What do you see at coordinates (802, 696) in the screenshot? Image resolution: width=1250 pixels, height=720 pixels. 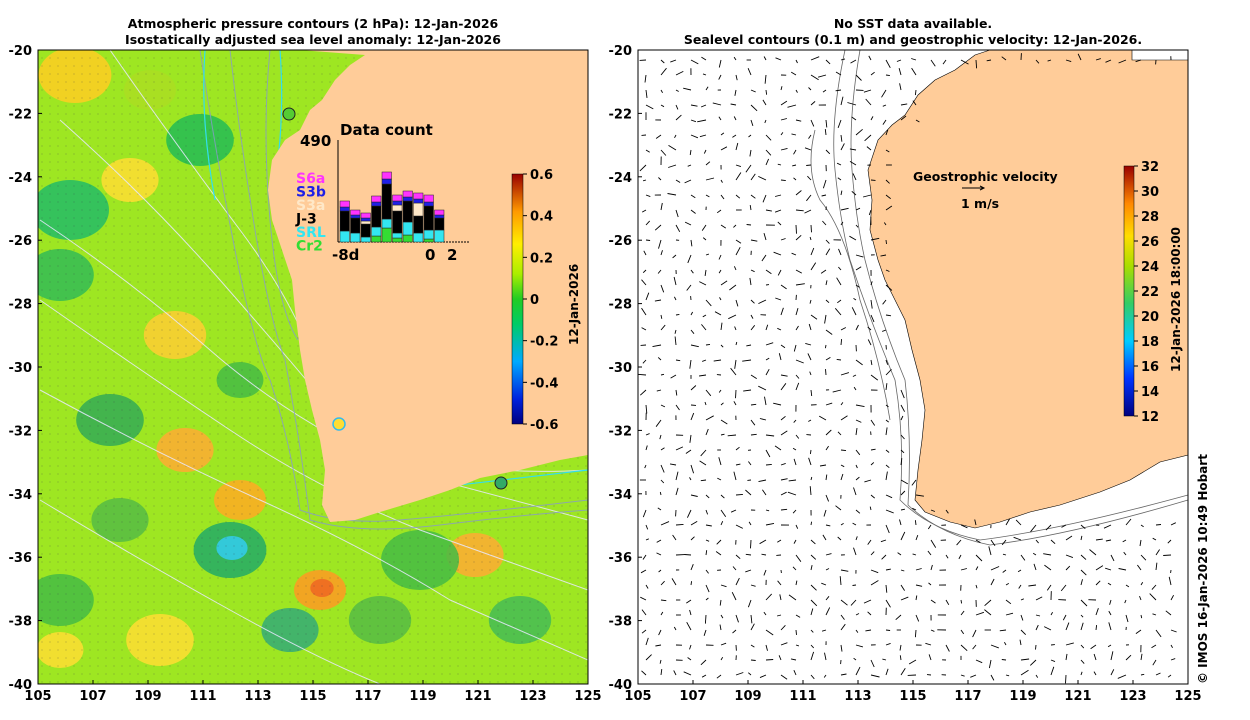 I see `right-x-tick-label: 111` at bounding box center [802, 696].